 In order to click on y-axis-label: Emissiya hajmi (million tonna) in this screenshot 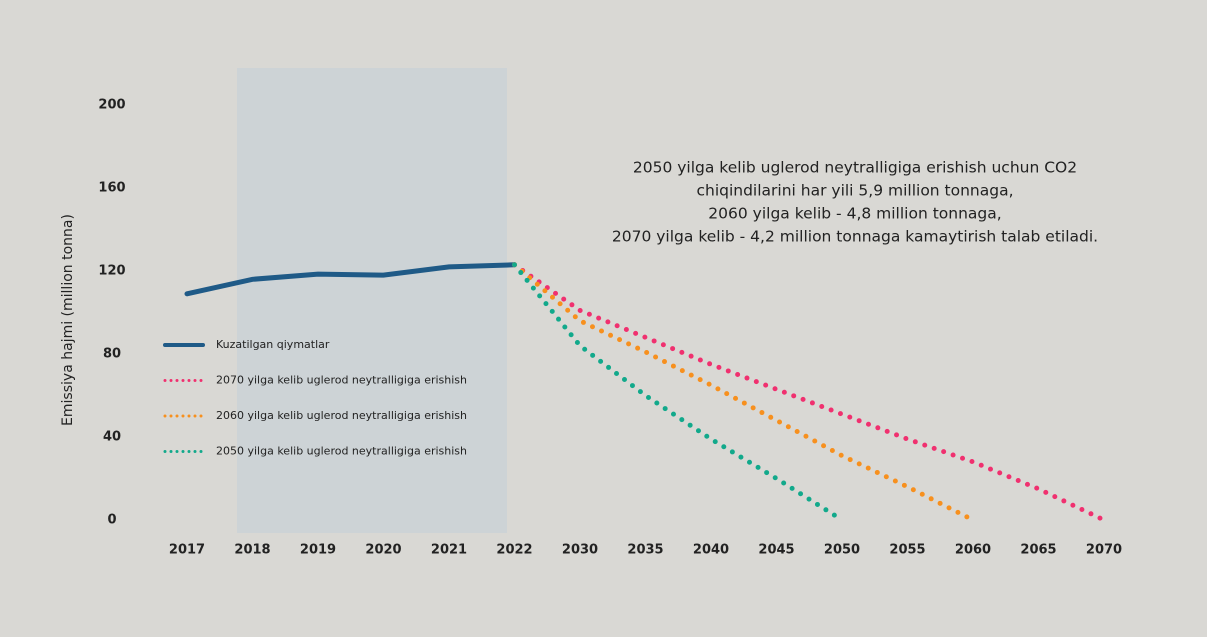, I will do `click(68, 320)`.